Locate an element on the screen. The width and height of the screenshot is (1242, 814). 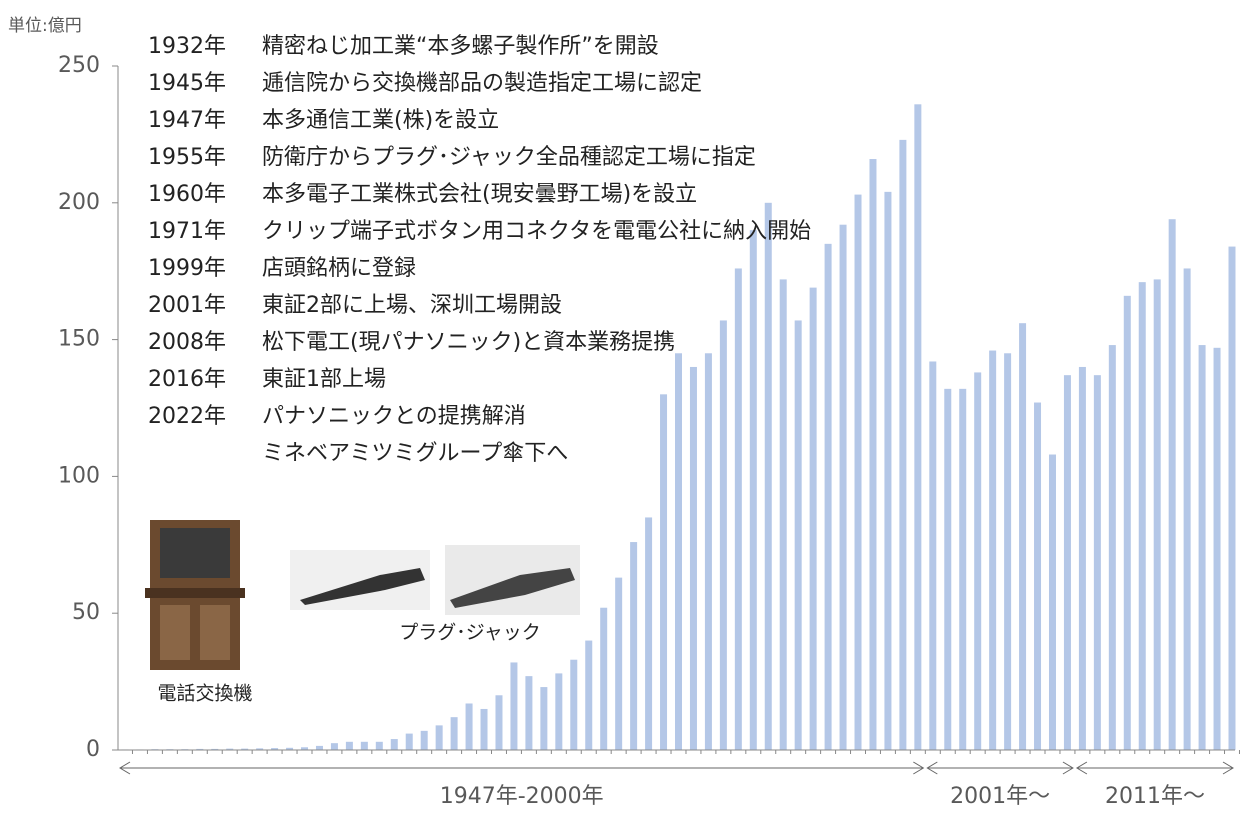
milestone-text: 東証2部に上場、深圳工場開設 is located at coordinates (412, 305).